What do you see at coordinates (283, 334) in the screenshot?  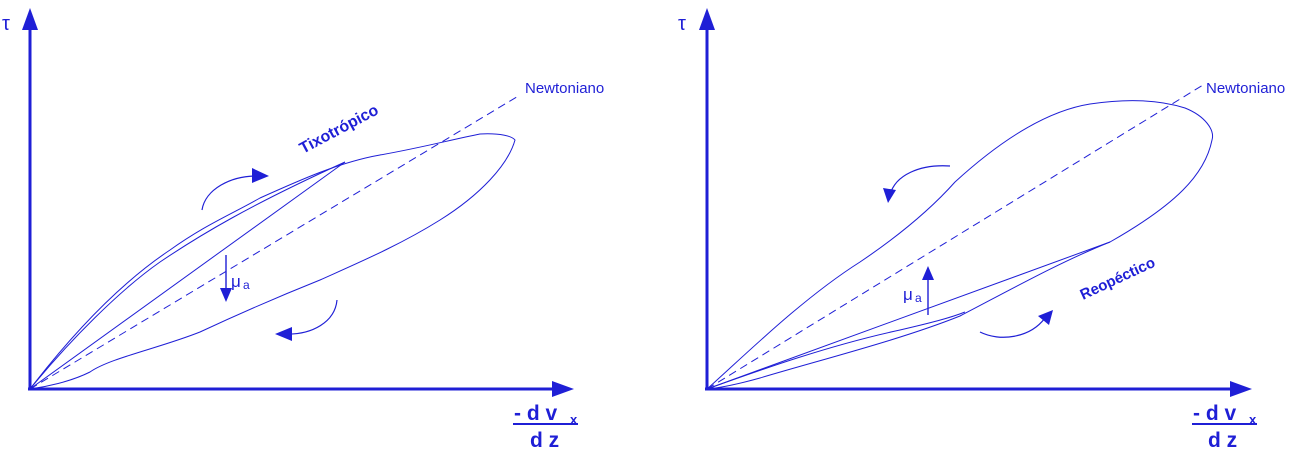 I see `left-lower-curved-arrowhead` at bounding box center [283, 334].